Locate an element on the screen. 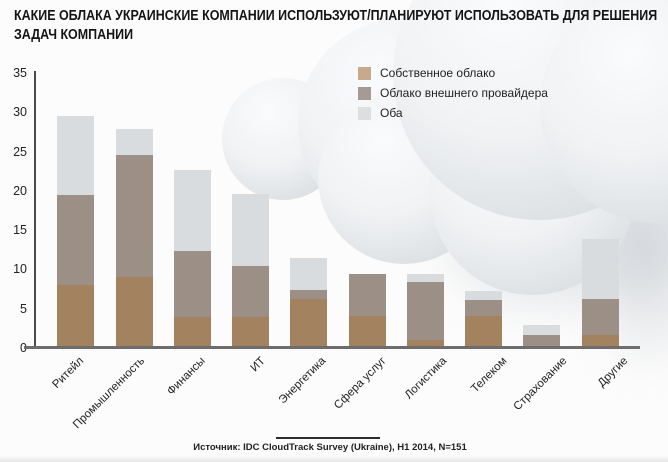  source-divider is located at coordinates (328, 438).